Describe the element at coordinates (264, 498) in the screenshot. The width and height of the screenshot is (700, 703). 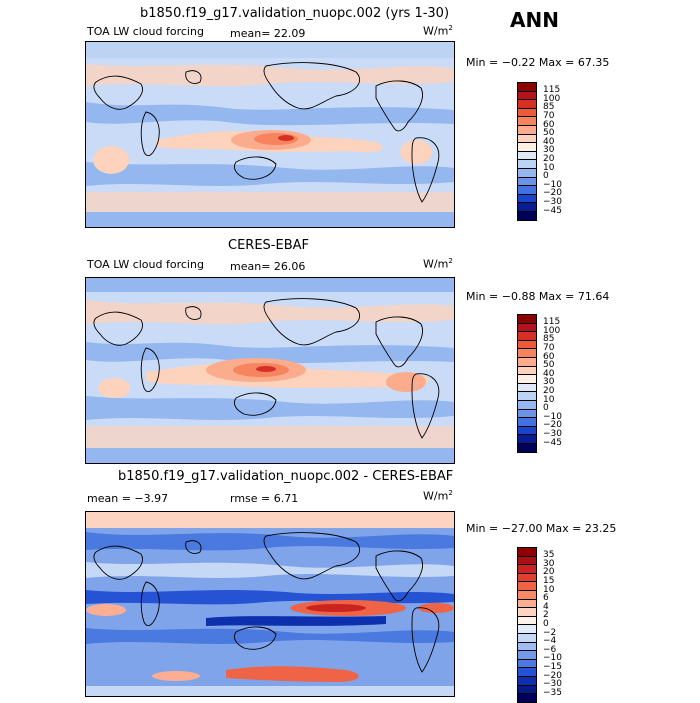
I see `rmse-label-diff: rmse = 6.71` at that location.